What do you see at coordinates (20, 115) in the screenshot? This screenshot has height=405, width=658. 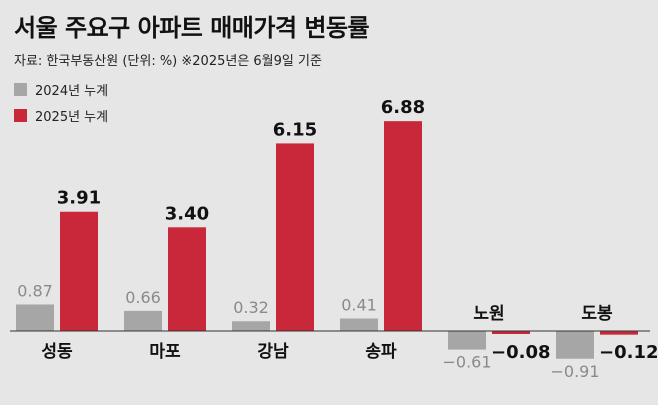 I see `legend-swatch-2025` at bounding box center [20, 115].